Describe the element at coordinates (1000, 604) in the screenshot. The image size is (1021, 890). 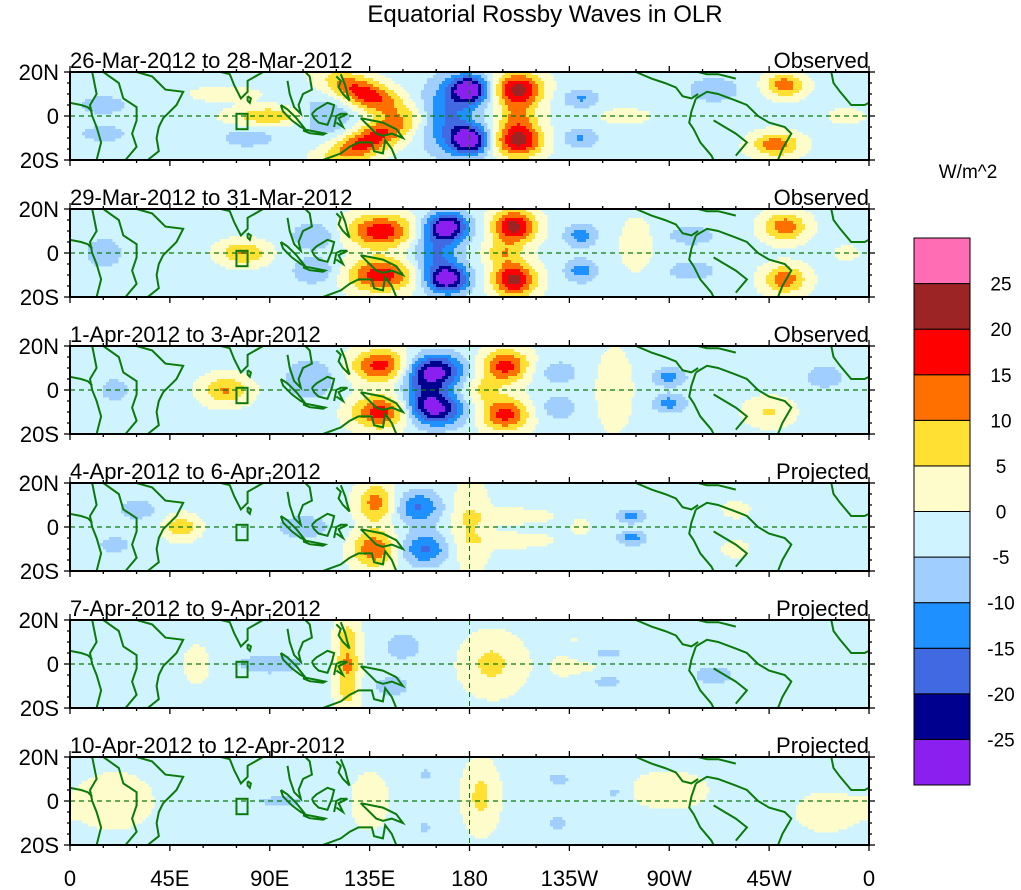
I see `colorbar-level-label: -10` at that location.